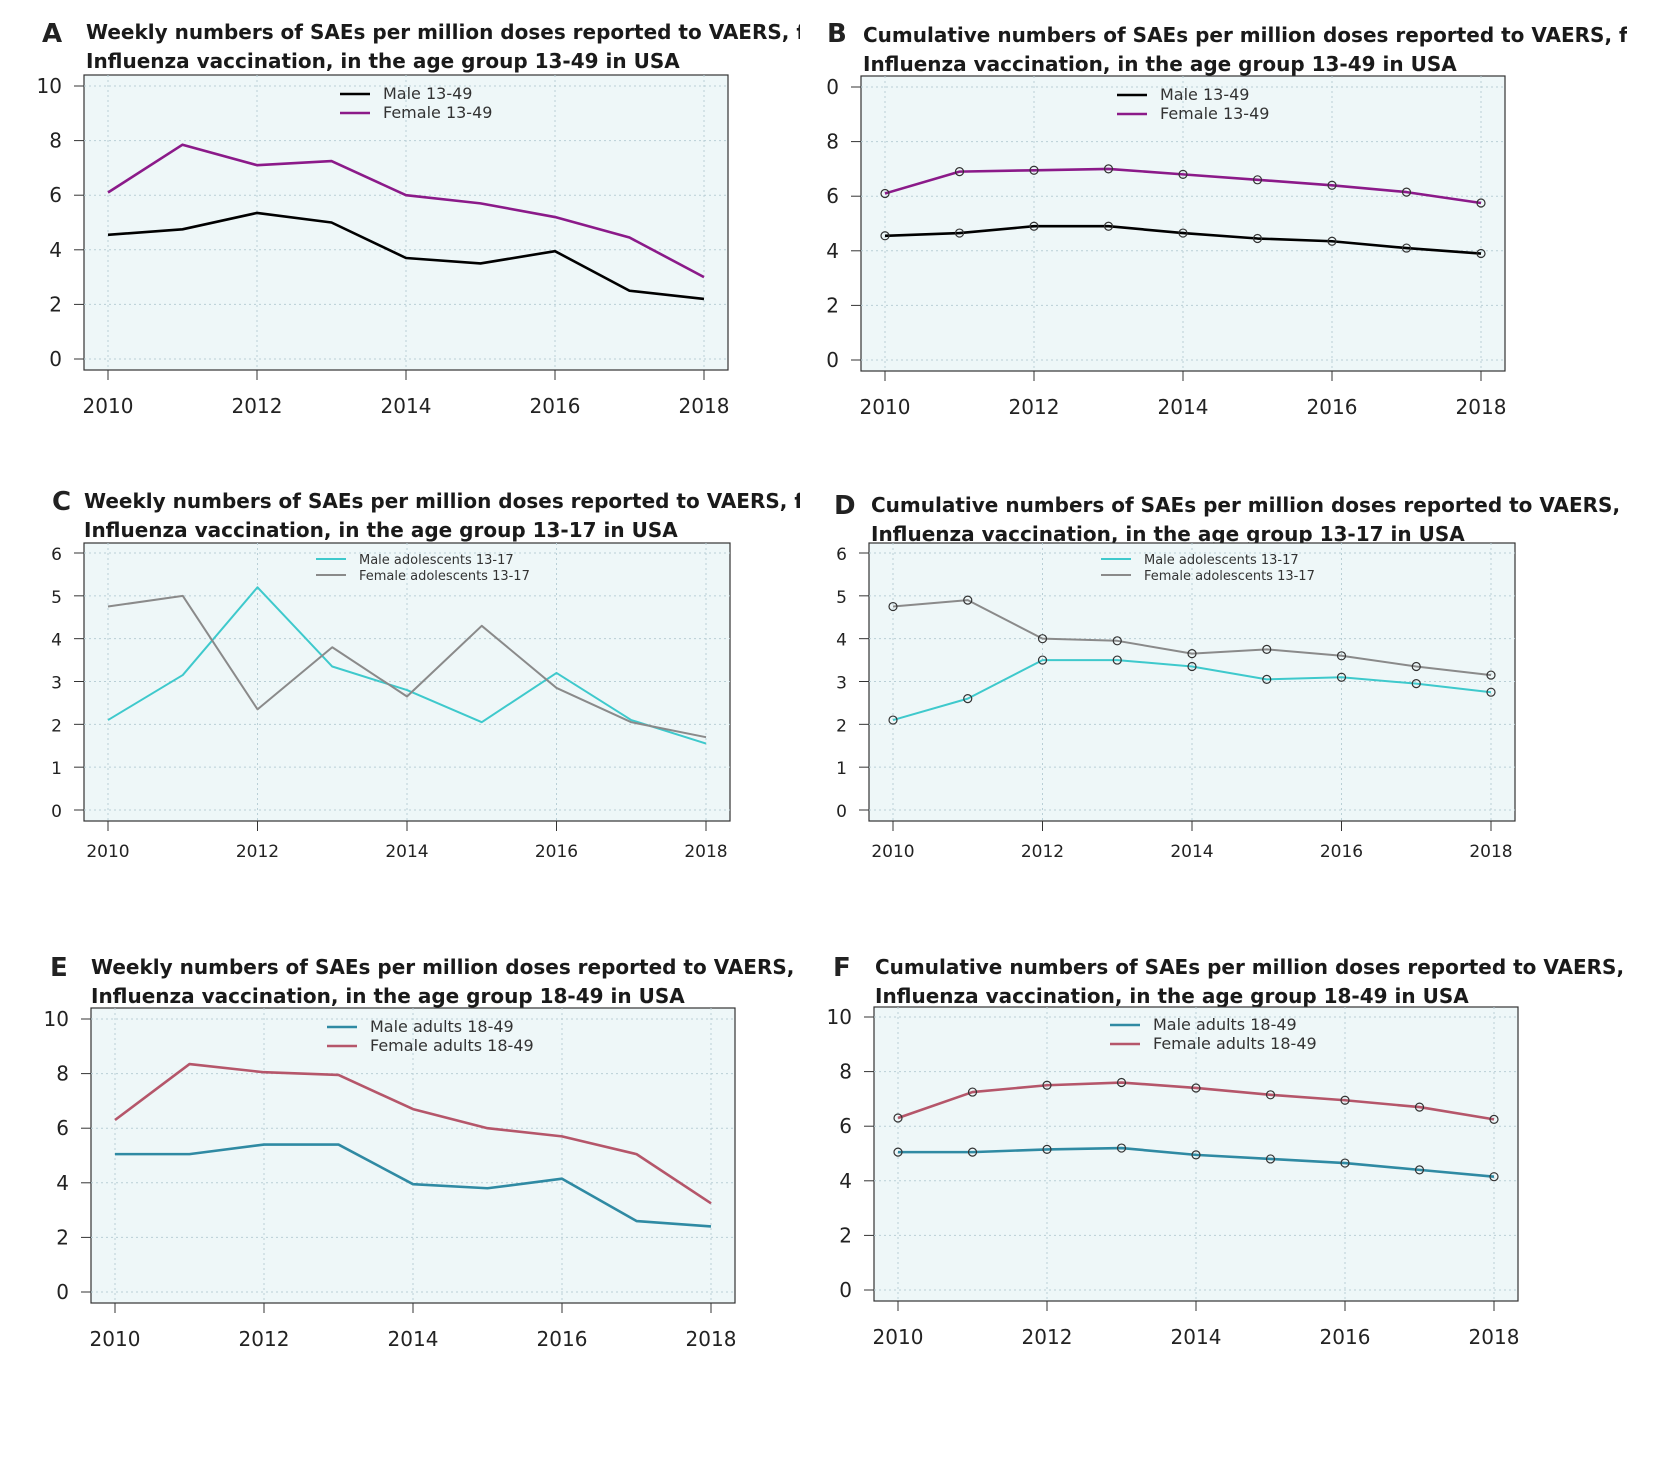 The height and width of the screenshot is (1474, 1654). What do you see at coordinates (61, 503) in the screenshot?
I see `panel-letter: C` at bounding box center [61, 503].